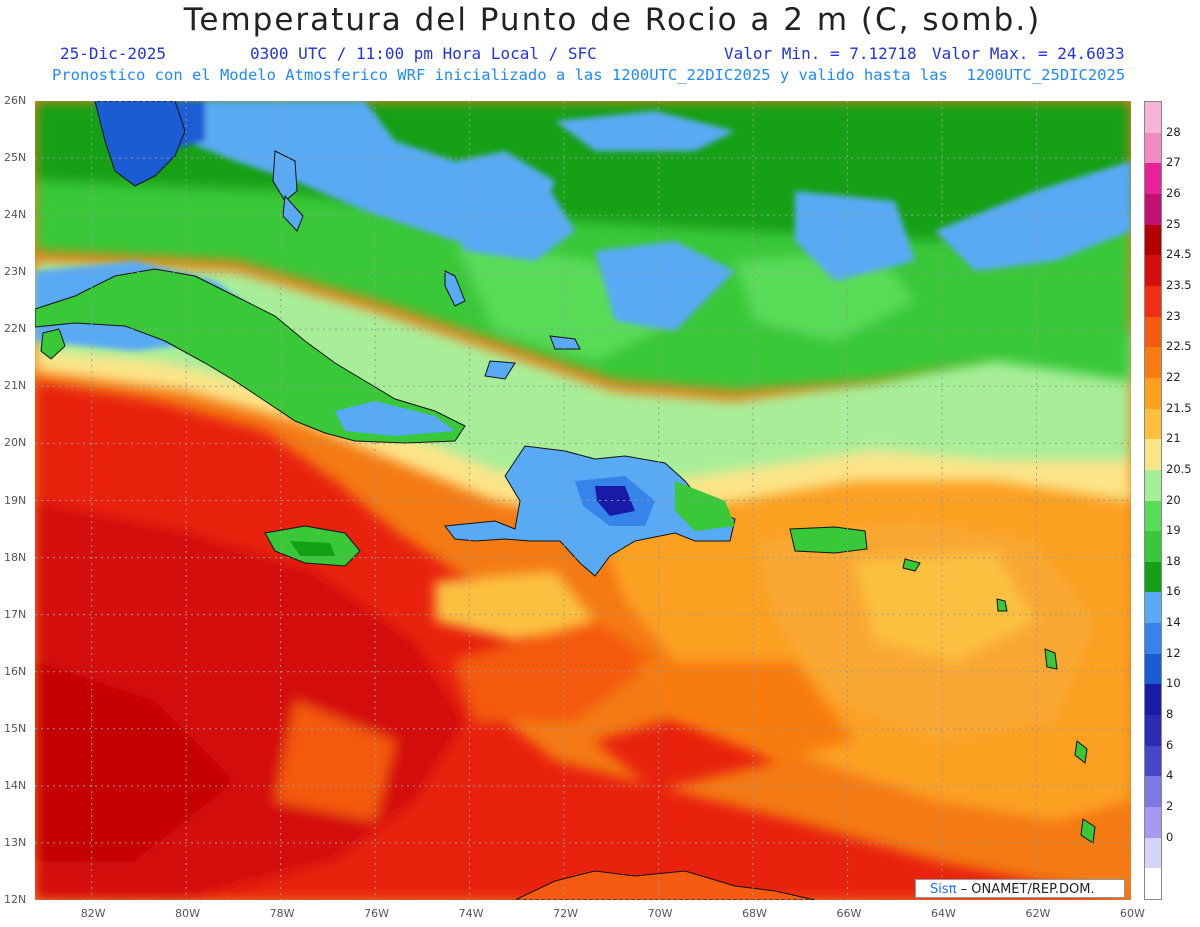 This screenshot has width=1200, height=927. Describe the element at coordinates (1173, 192) in the screenshot. I see `colorbar-tick-label: 26` at that location.